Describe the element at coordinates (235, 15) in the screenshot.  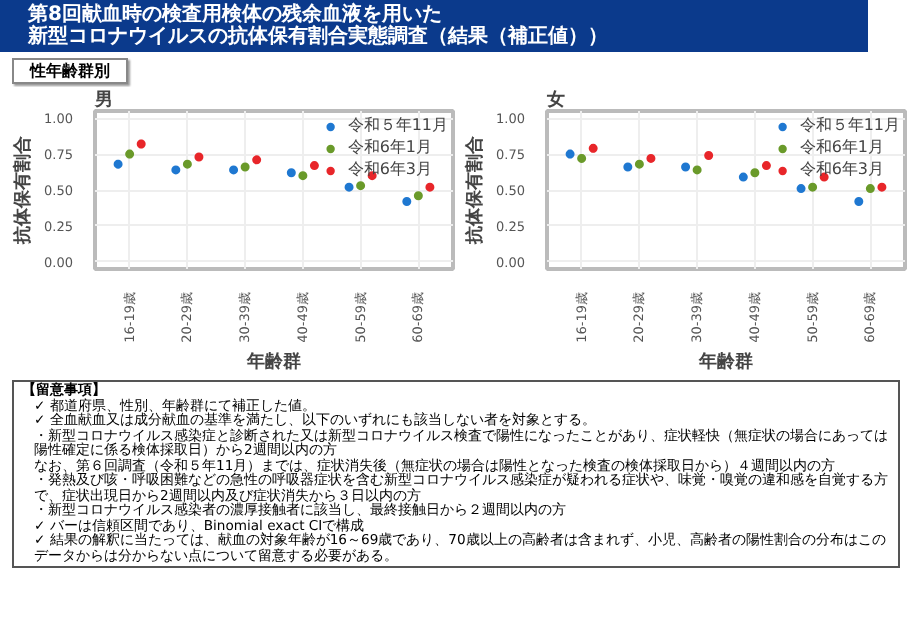
I see `text: 第8回献血時の検査用検体の残余血液を用いた` at that location.